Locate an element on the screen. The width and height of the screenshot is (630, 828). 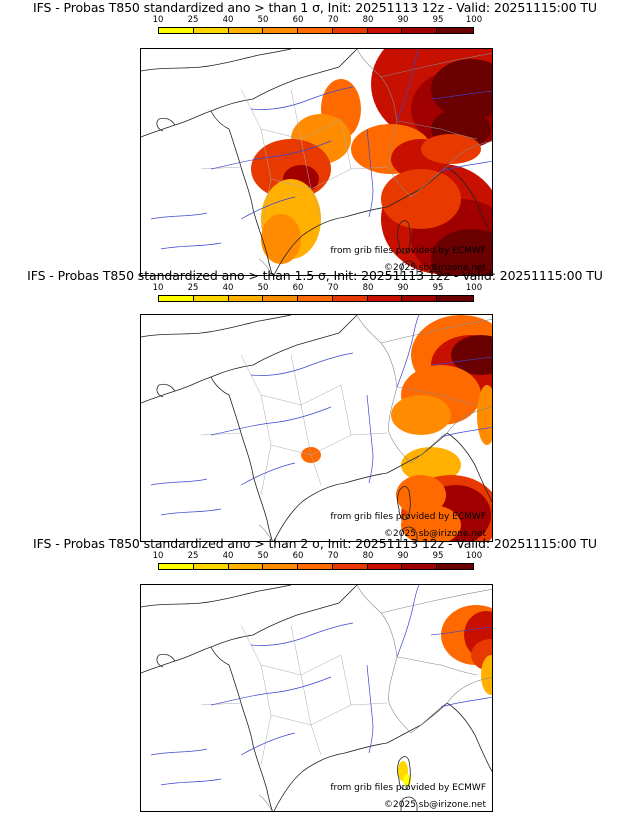
border-france-east is located at coordinates (384, 659).